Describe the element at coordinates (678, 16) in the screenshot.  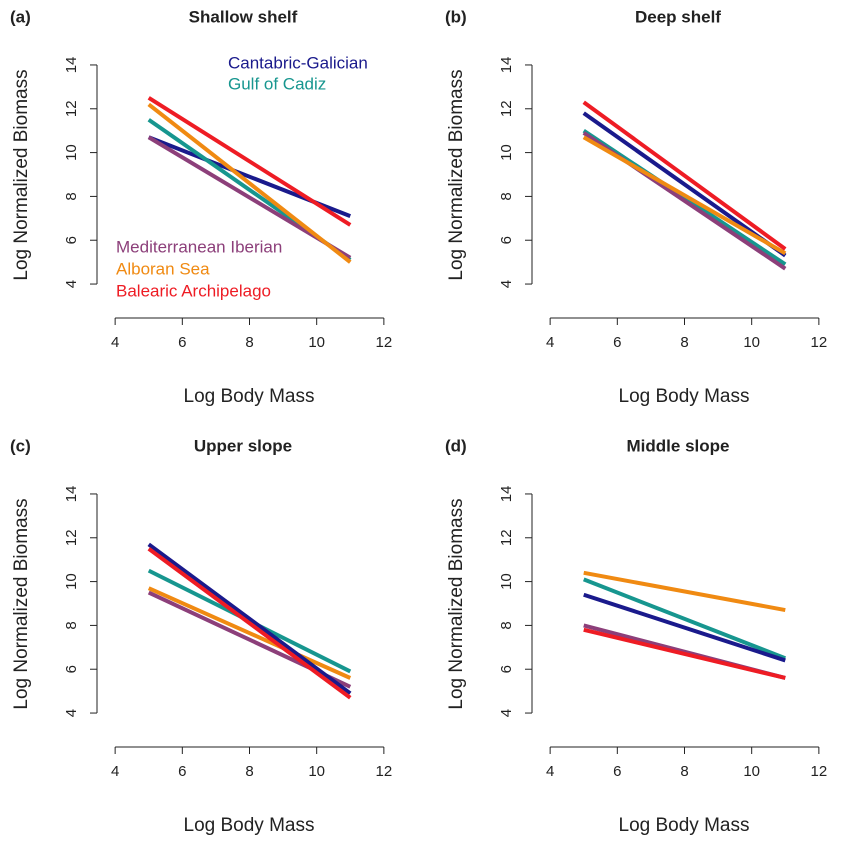
I see `panel-title: Deep shelf` at that location.